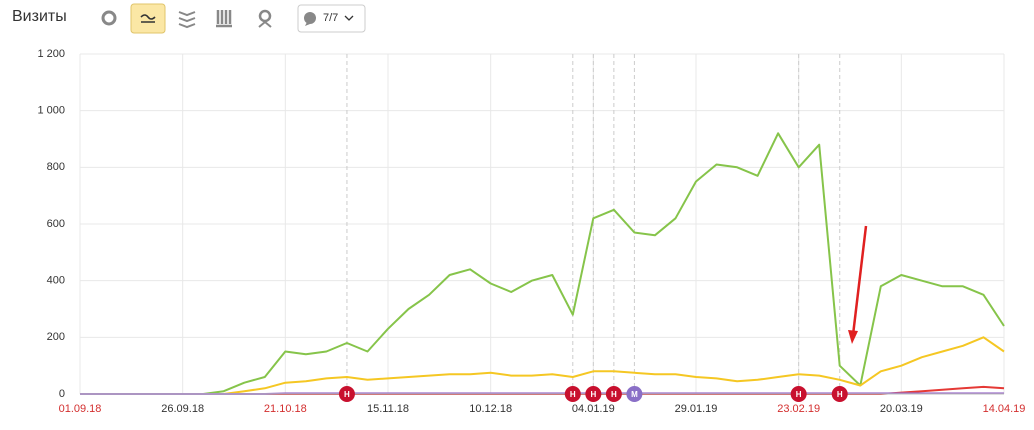  I want to click on series-line, so click(542, 365).